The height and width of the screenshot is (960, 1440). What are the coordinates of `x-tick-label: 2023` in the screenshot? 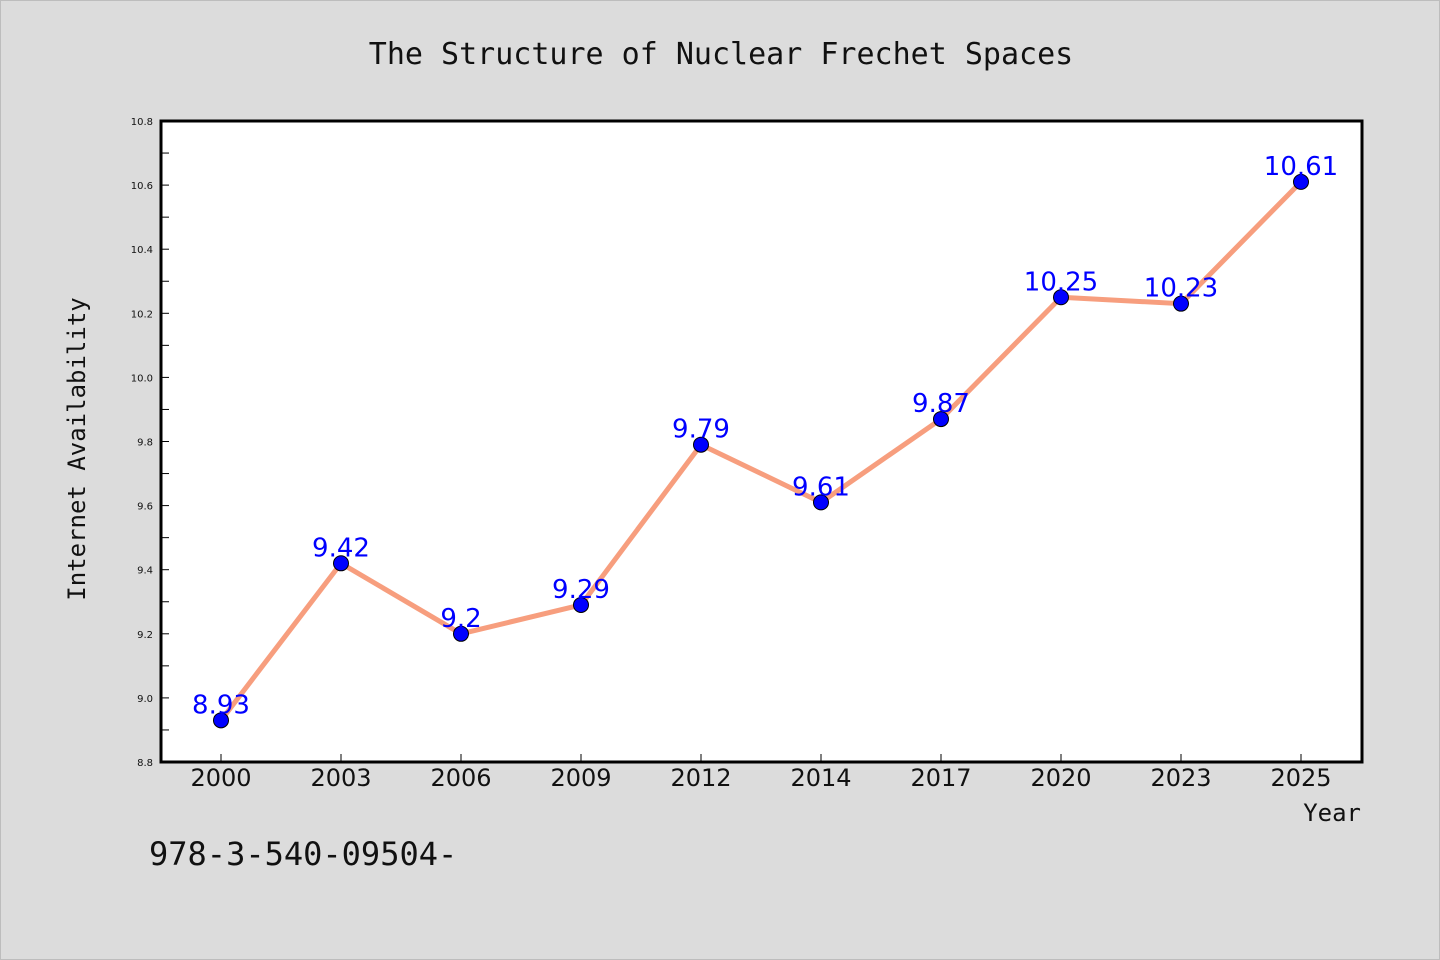 It's located at (1180, 778).